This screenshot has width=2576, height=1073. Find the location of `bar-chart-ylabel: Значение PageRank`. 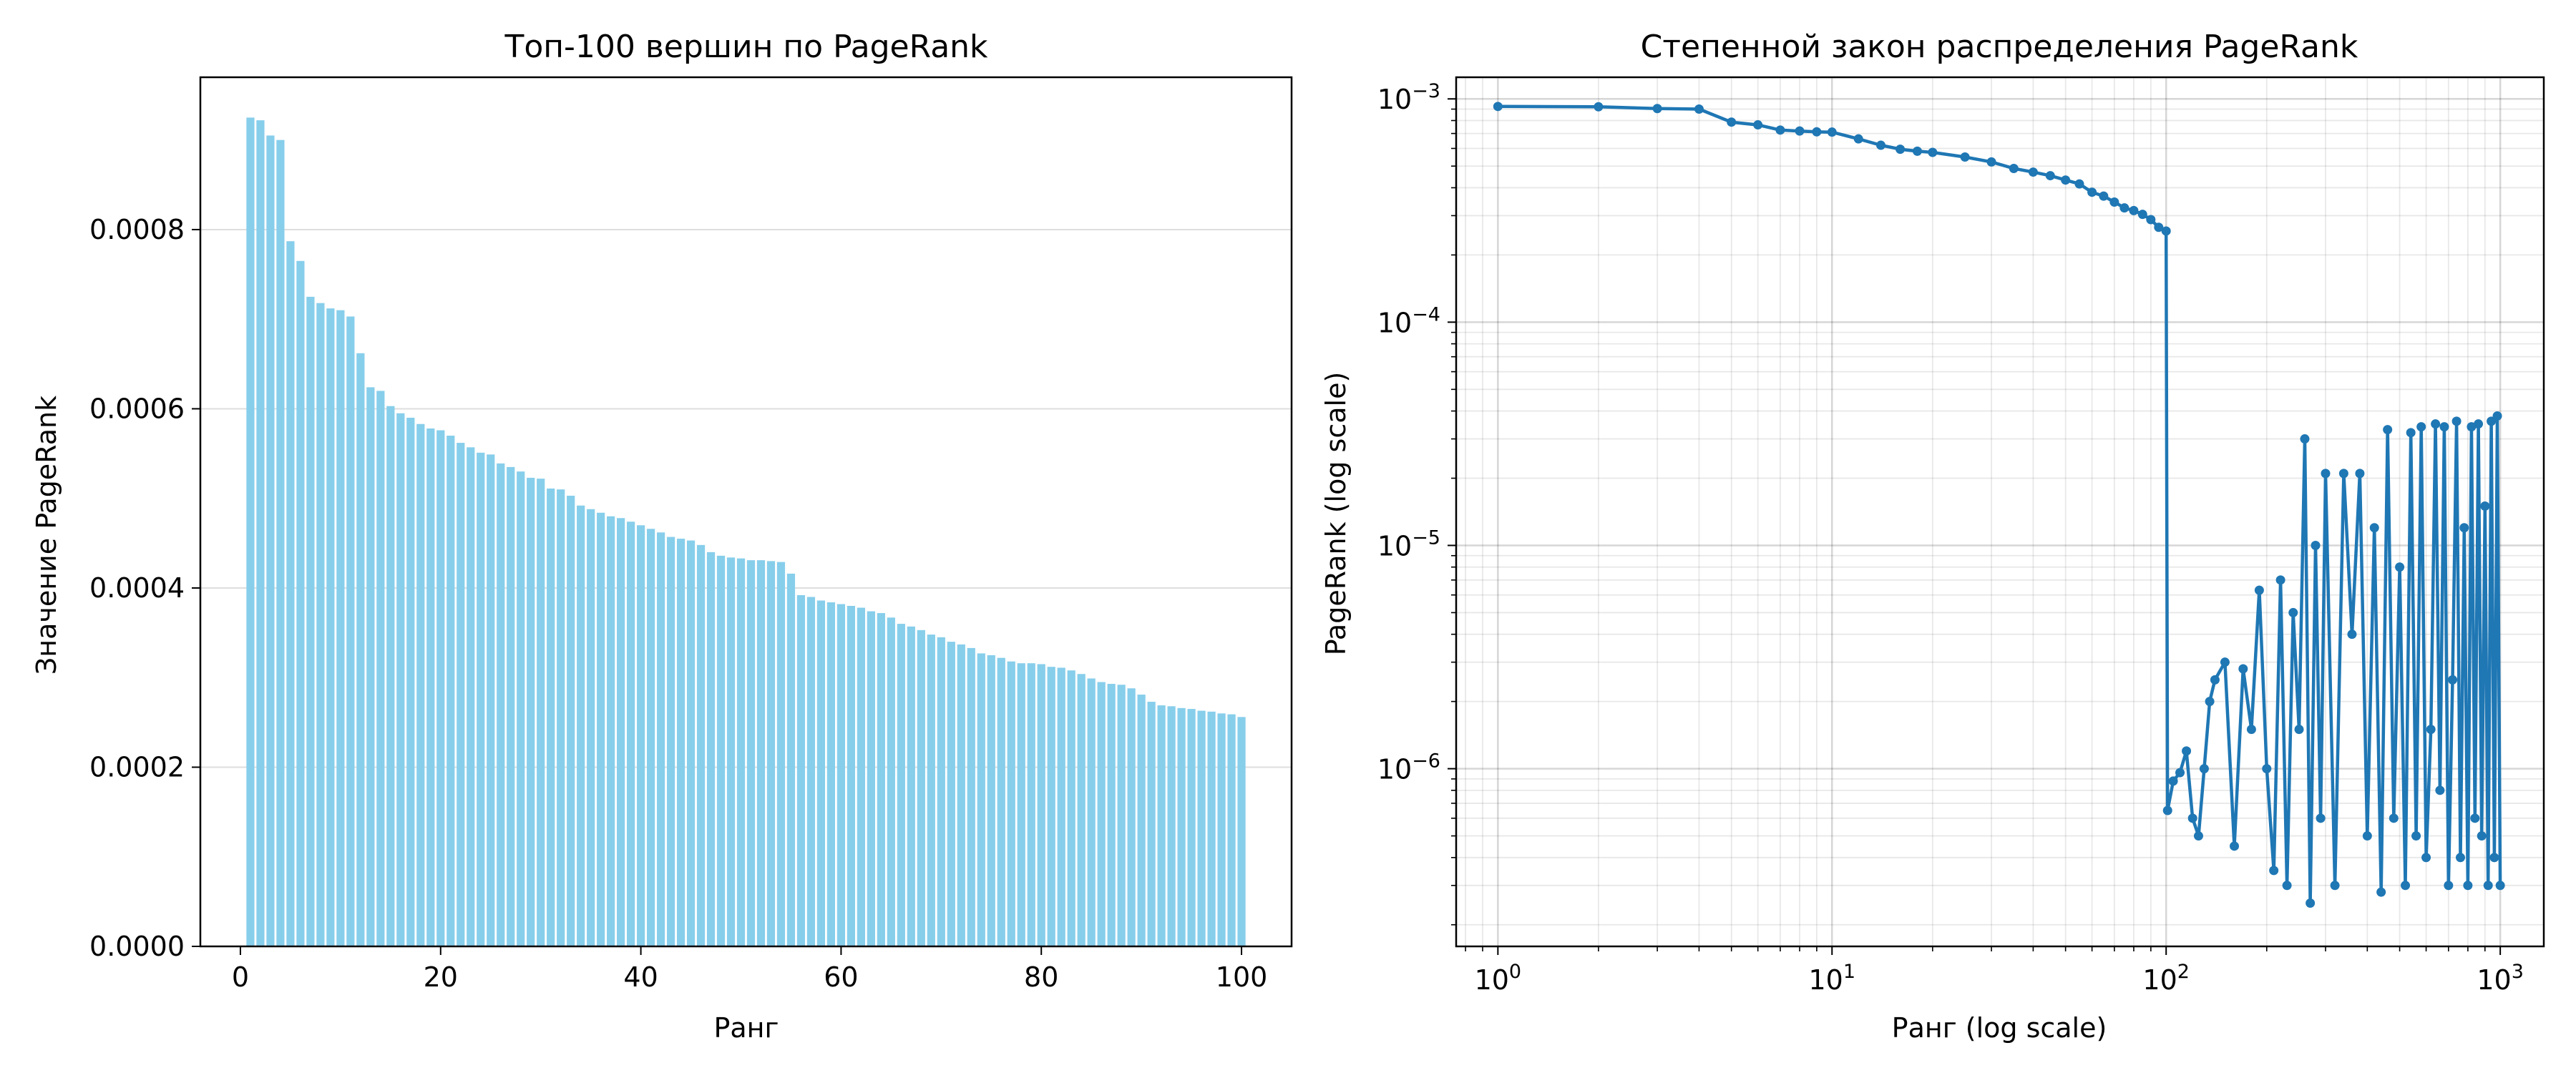

bar-chart-ylabel: Значение PageRank is located at coordinates (46, 535).